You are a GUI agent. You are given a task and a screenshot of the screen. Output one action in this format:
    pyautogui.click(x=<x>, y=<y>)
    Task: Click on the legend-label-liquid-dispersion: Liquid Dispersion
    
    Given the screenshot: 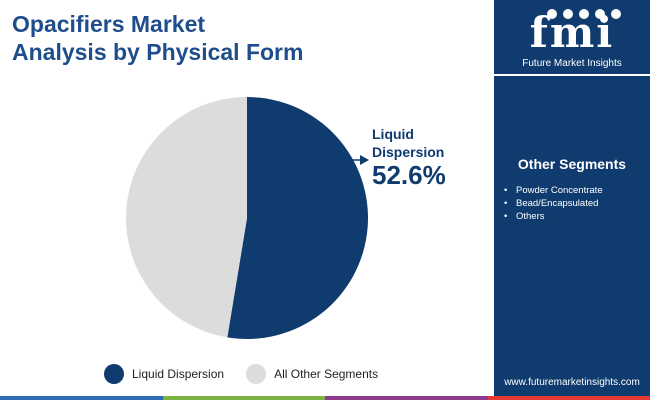 What is the action you would take?
    pyautogui.click(x=178, y=374)
    